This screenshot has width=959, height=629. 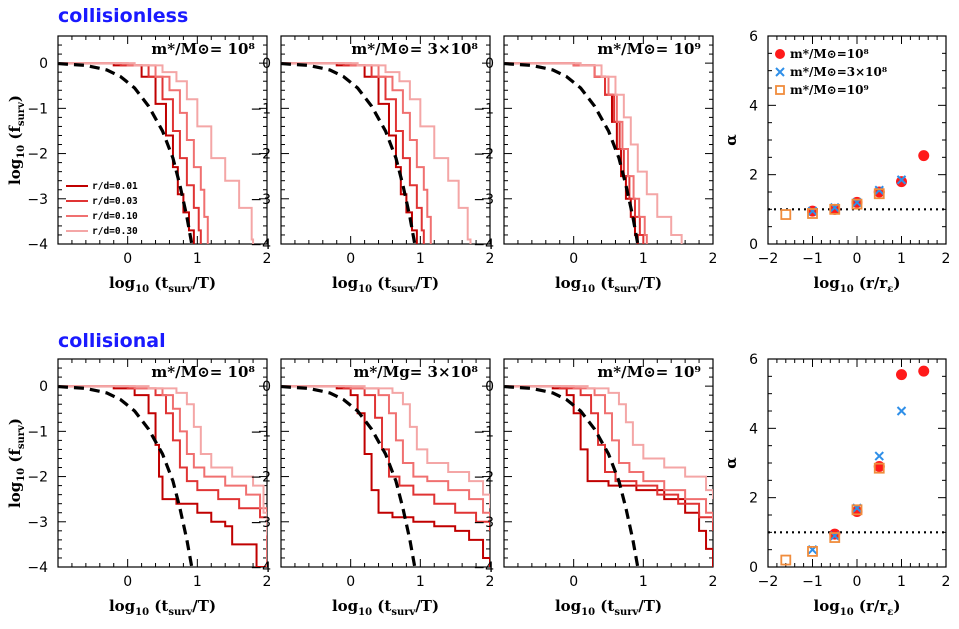 What do you see at coordinates (829, 54) in the screenshot?
I see `legend-label: m*/M⊙=10⁸` at bounding box center [829, 54].